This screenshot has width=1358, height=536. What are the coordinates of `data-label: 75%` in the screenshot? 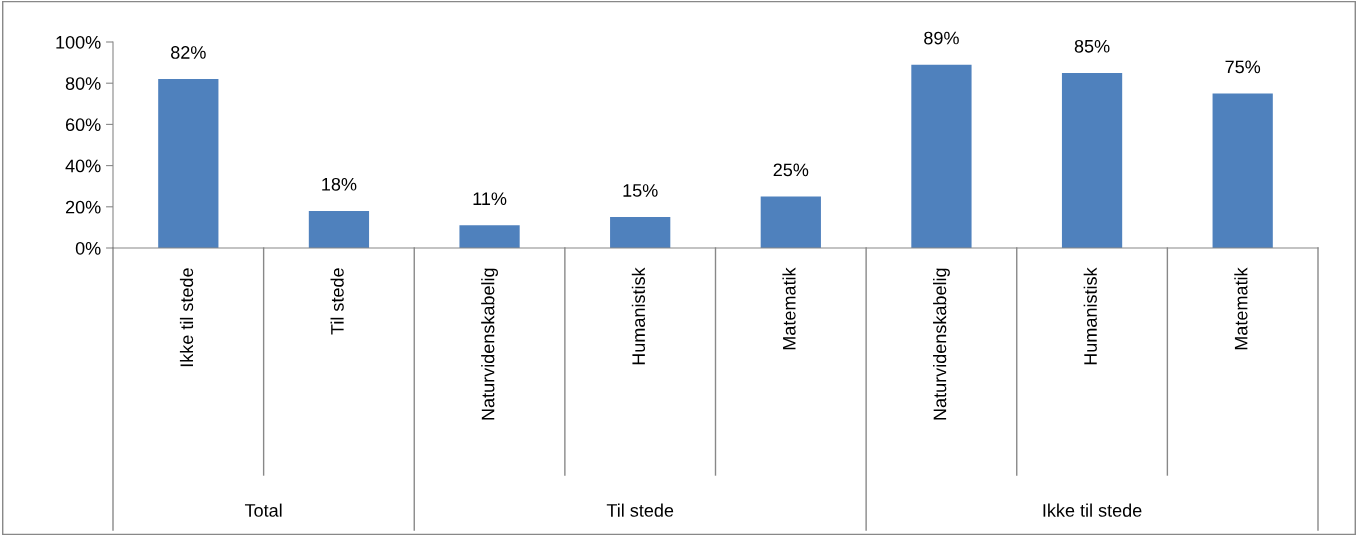 It's located at (1243, 67).